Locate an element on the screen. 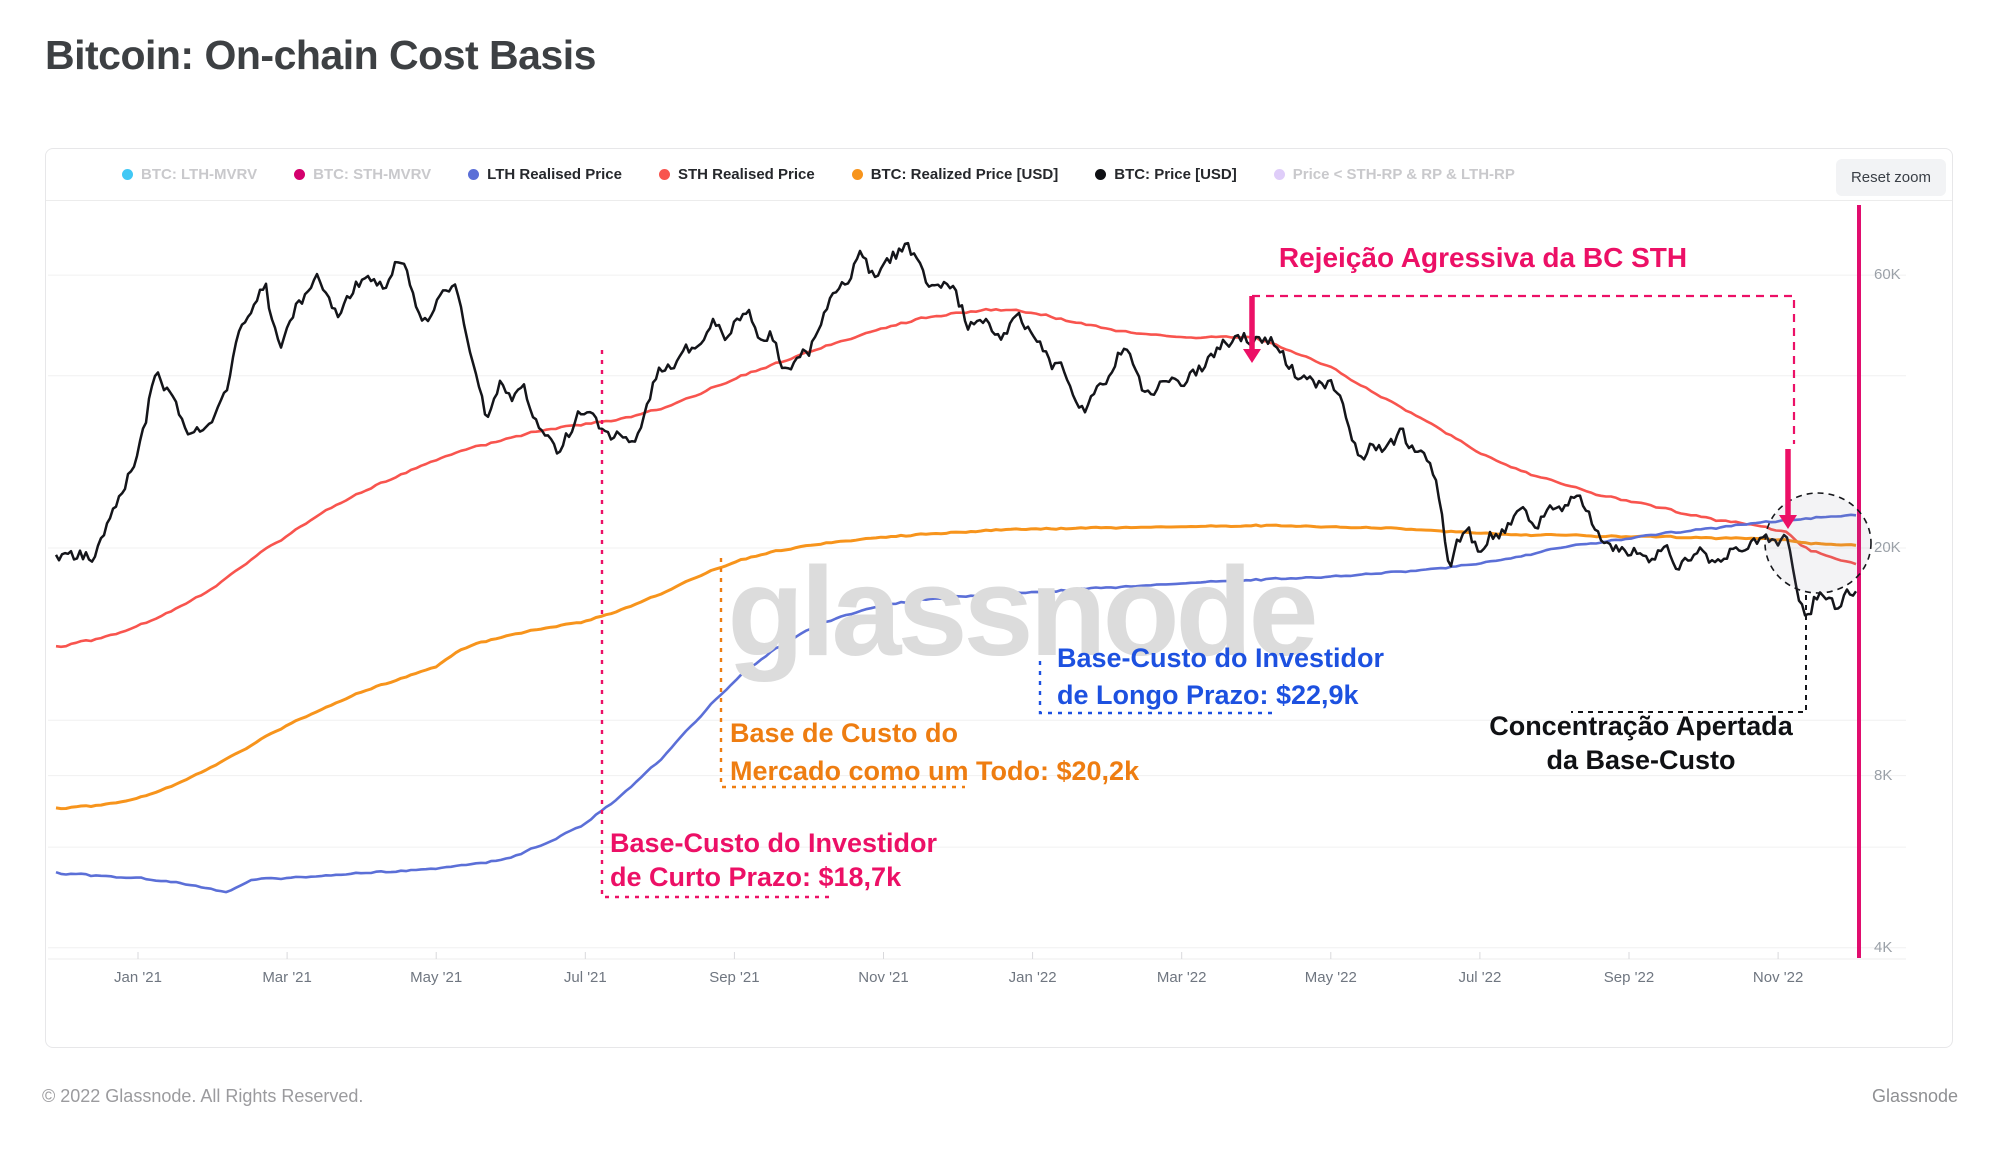 The height and width of the screenshot is (1152, 2000). x-axis-label: Jan '22 is located at coordinates (1032, 977).